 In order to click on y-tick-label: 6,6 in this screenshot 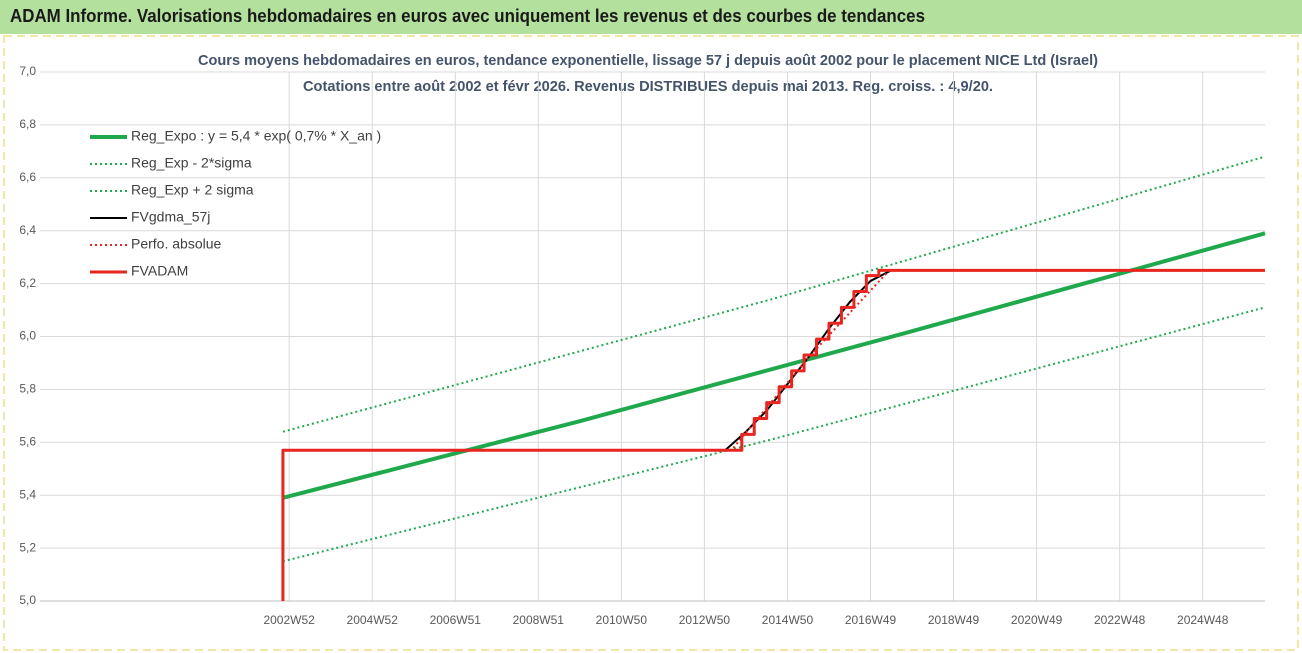, I will do `click(27, 177)`.